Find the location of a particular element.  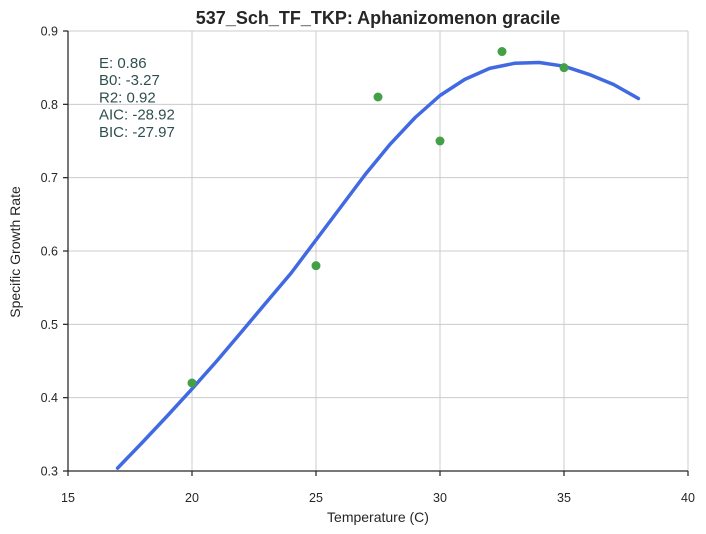

x-tick-label: 40 is located at coordinates (688, 498).